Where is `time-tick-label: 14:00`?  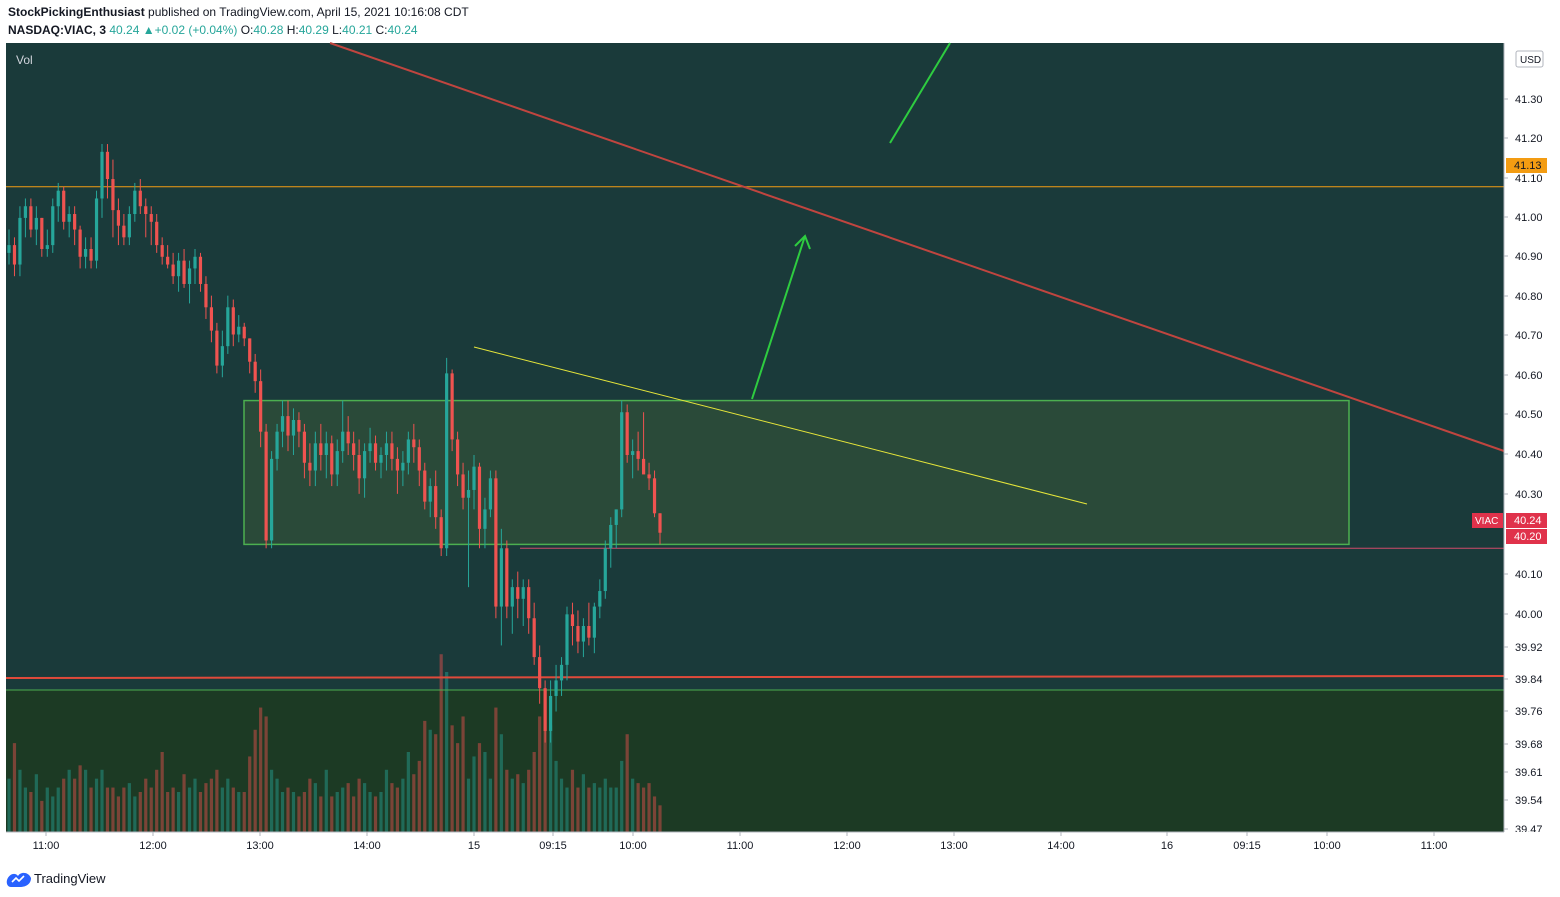 time-tick-label: 14:00 is located at coordinates (367, 846).